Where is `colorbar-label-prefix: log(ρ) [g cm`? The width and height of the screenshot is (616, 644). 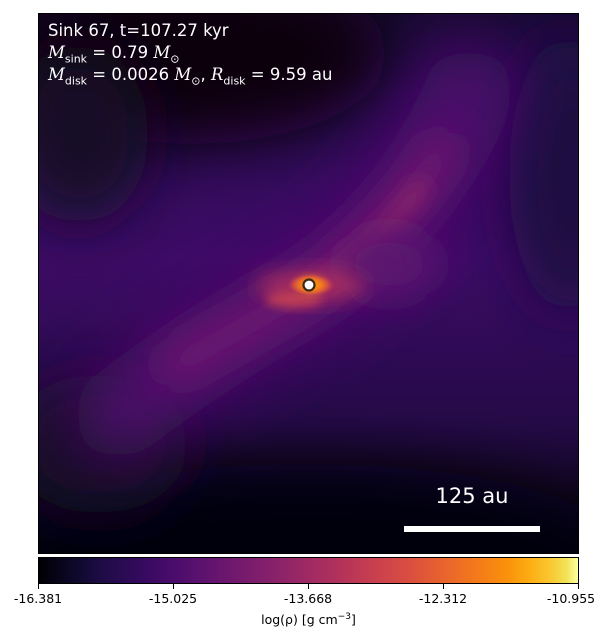
colorbar-label-prefix: log(ρ) [g cm is located at coordinates (299, 620).